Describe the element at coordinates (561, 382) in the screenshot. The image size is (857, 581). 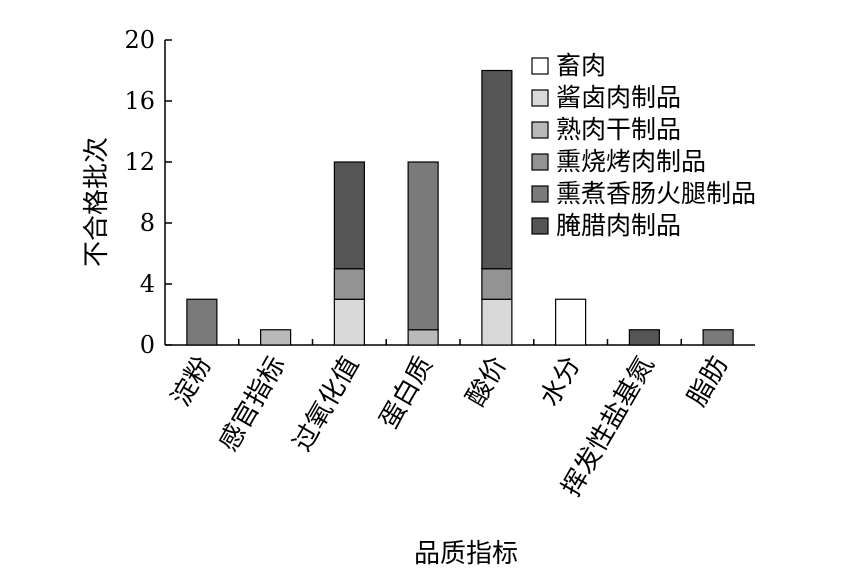
I see `x-category-label: 水分` at that location.